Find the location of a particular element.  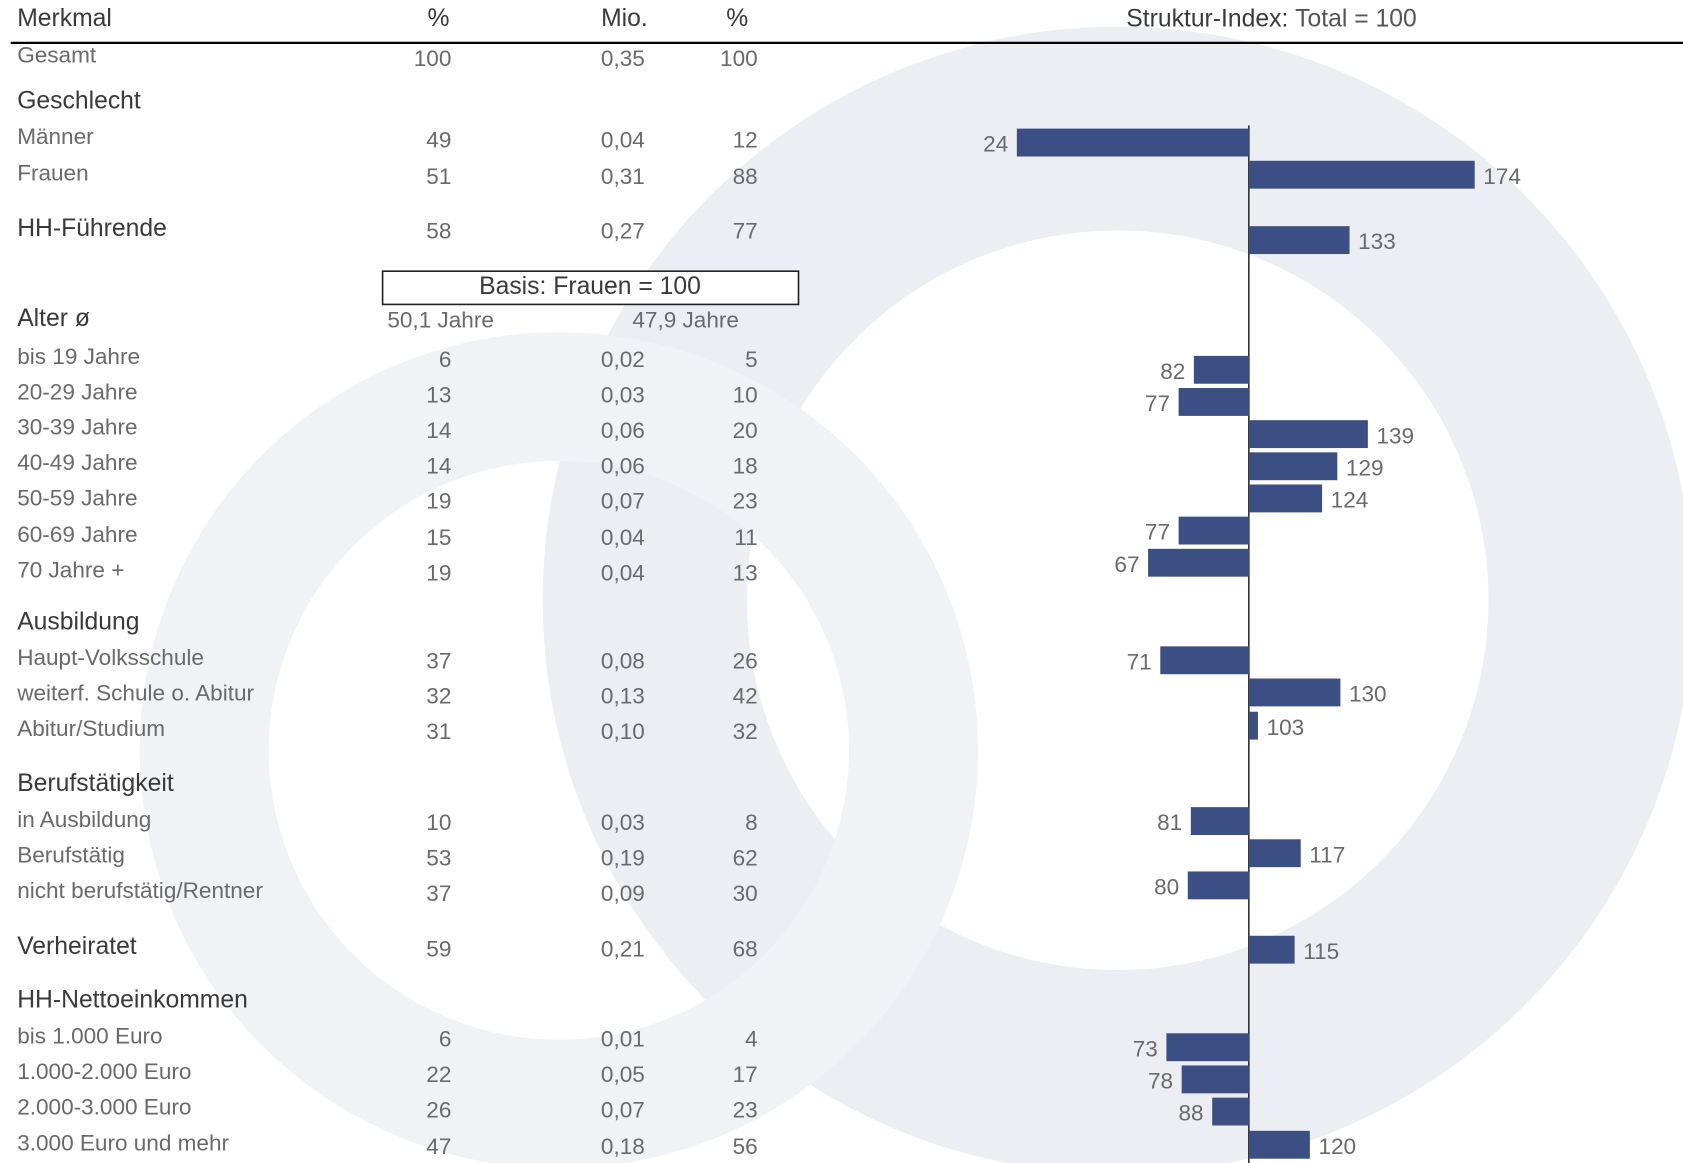

group-label: Alter ø is located at coordinates (53, 318).